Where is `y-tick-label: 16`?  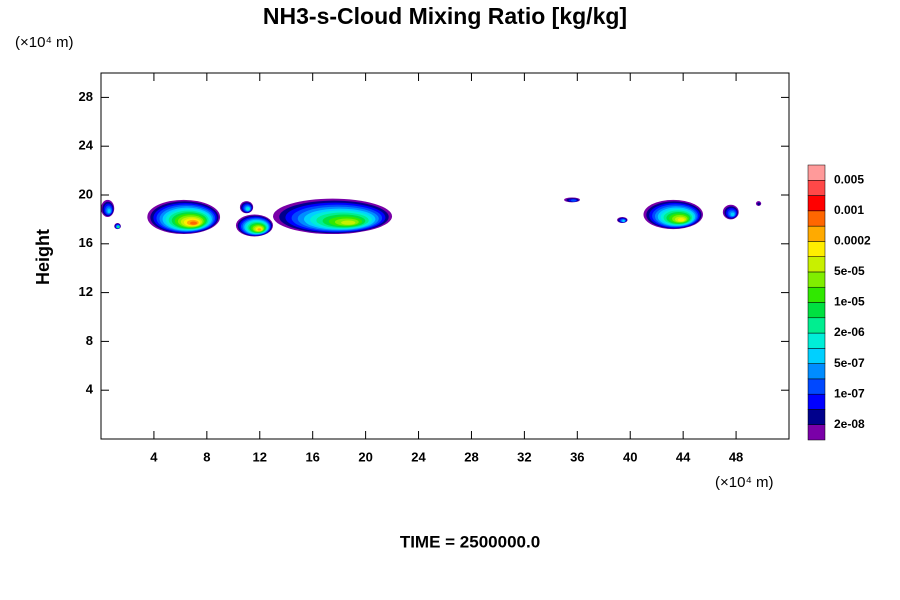 y-tick-label: 16 is located at coordinates (86, 242).